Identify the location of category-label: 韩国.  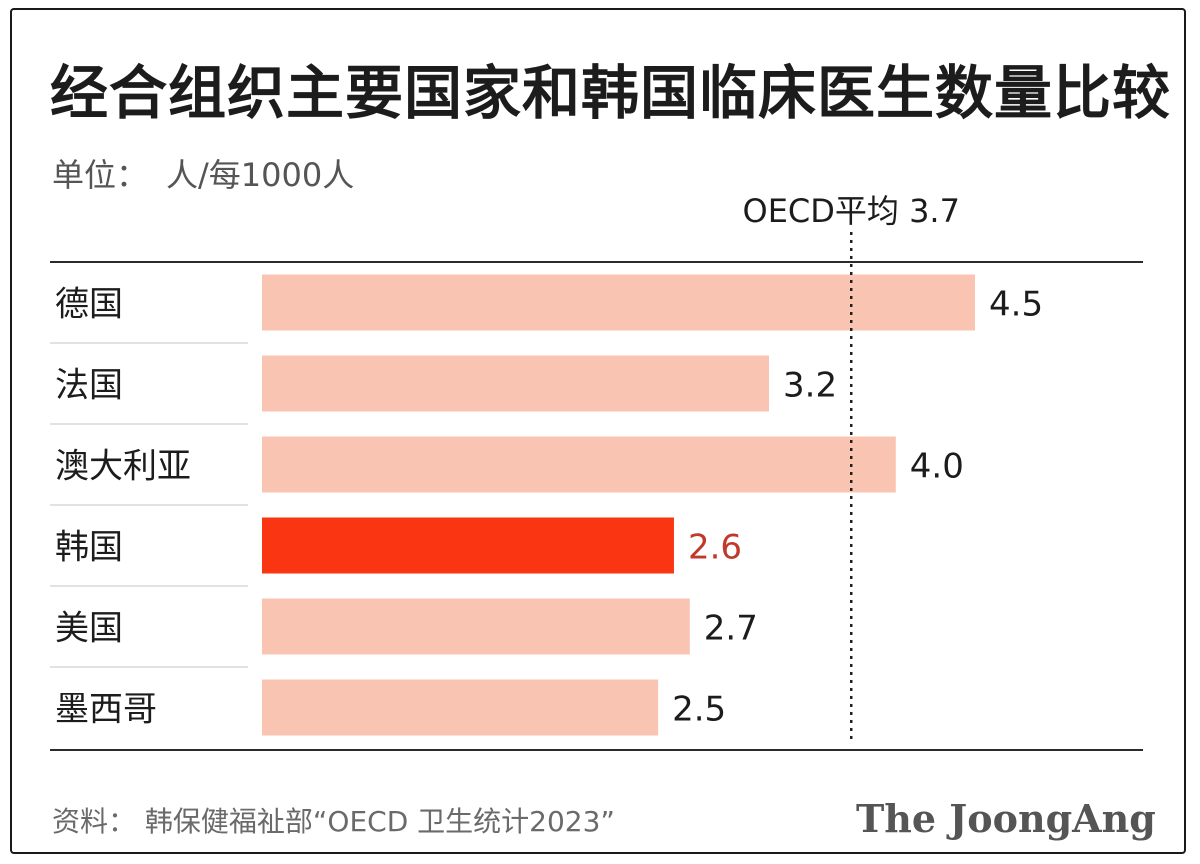
(89, 548).